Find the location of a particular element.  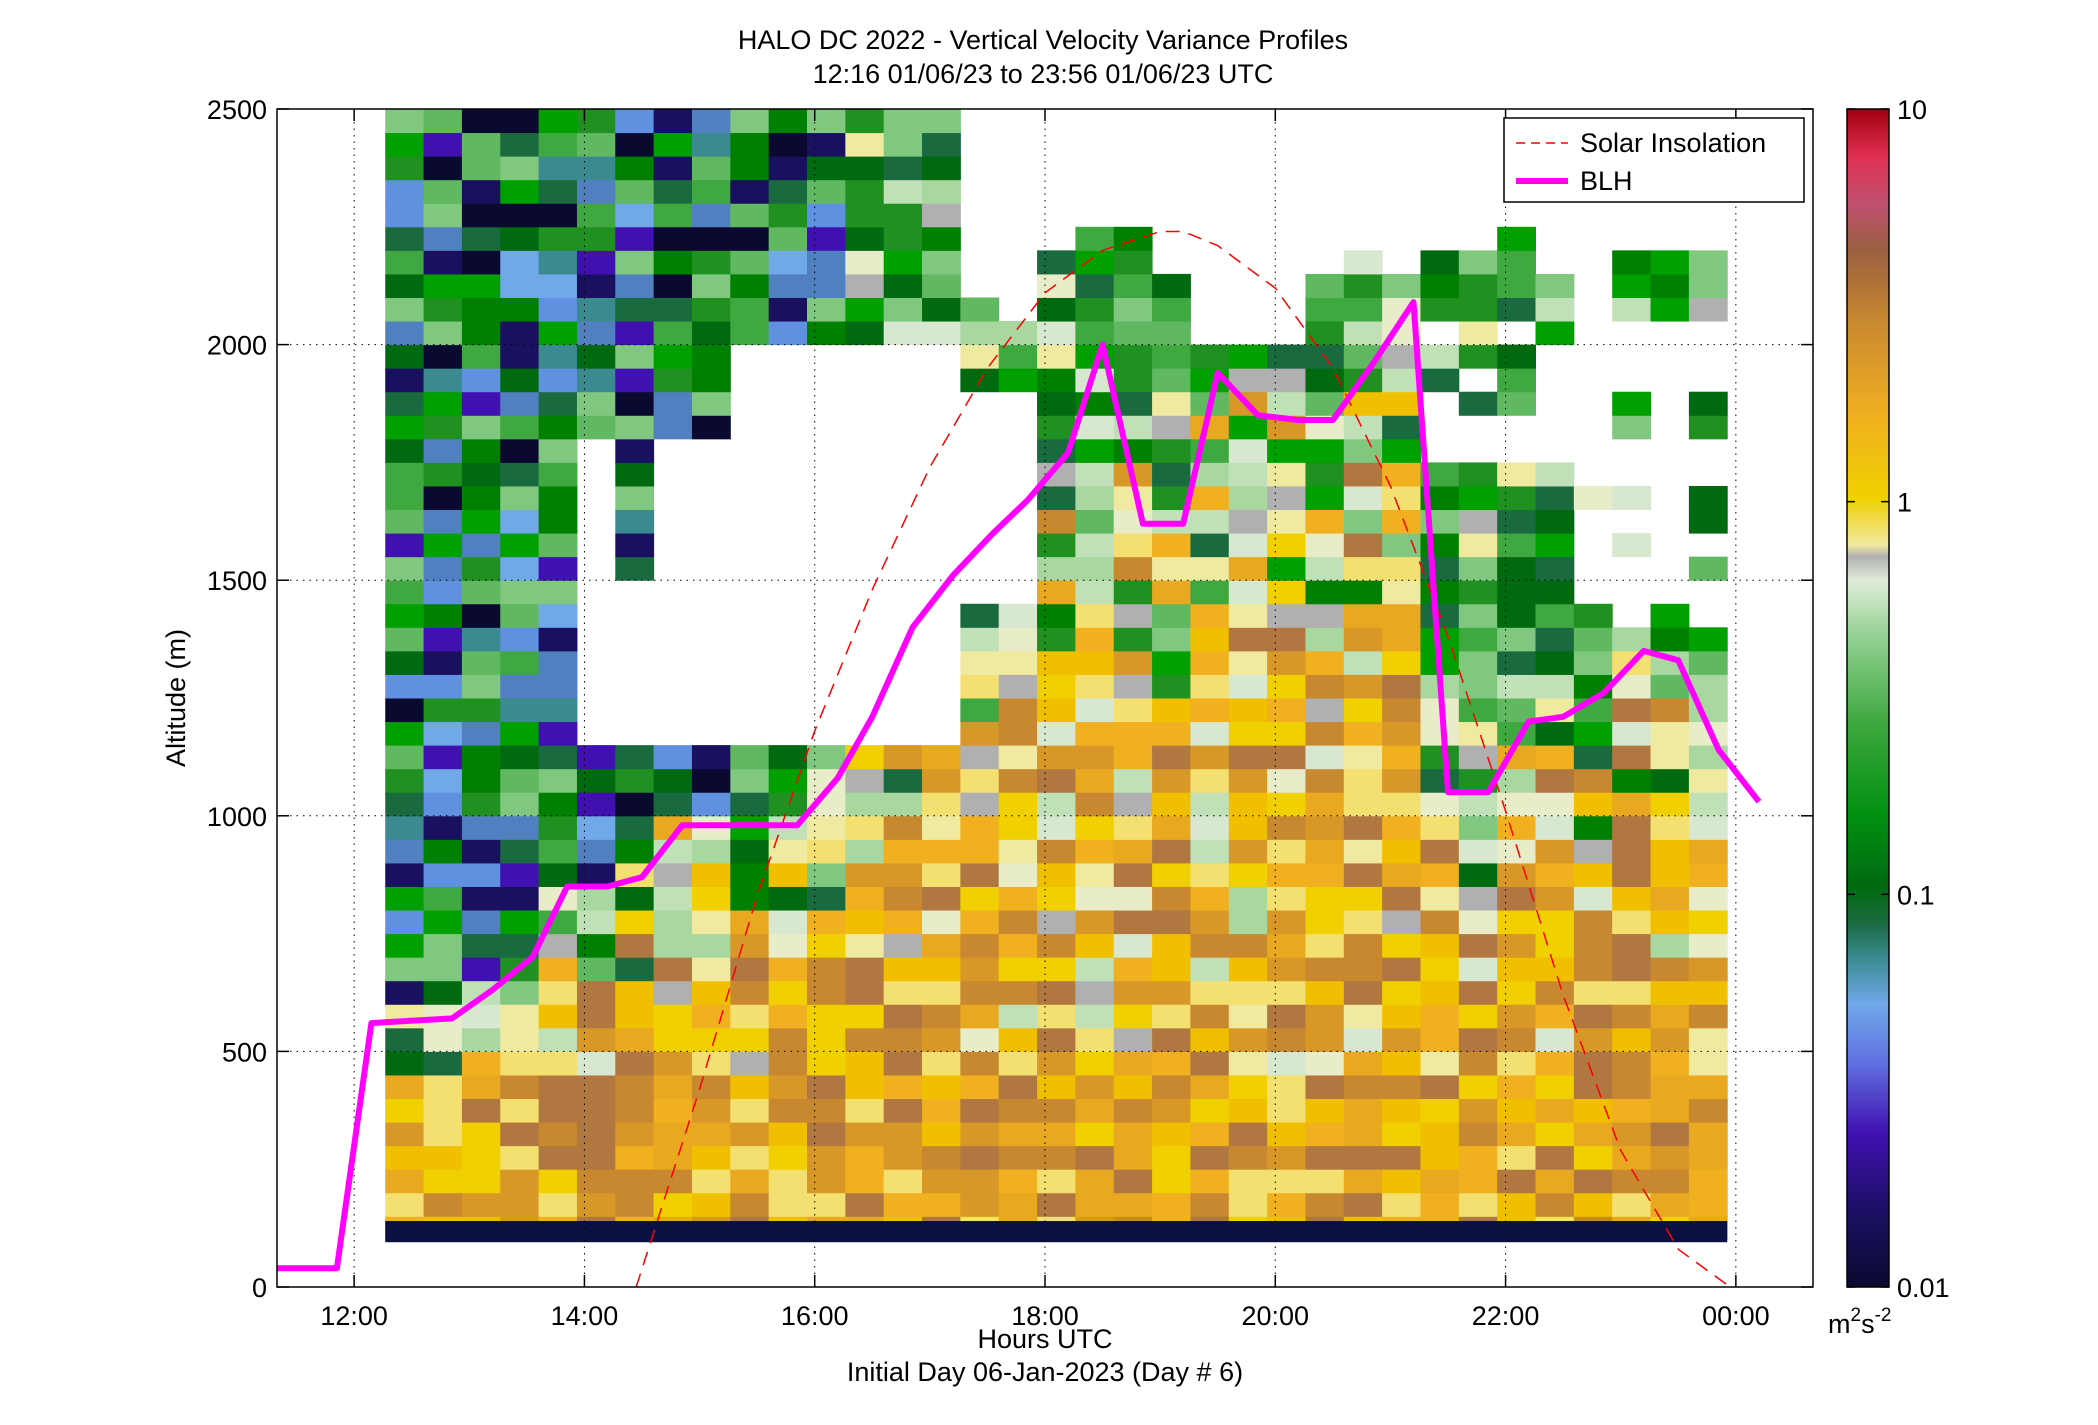

legend-box is located at coordinates (1654, 160).